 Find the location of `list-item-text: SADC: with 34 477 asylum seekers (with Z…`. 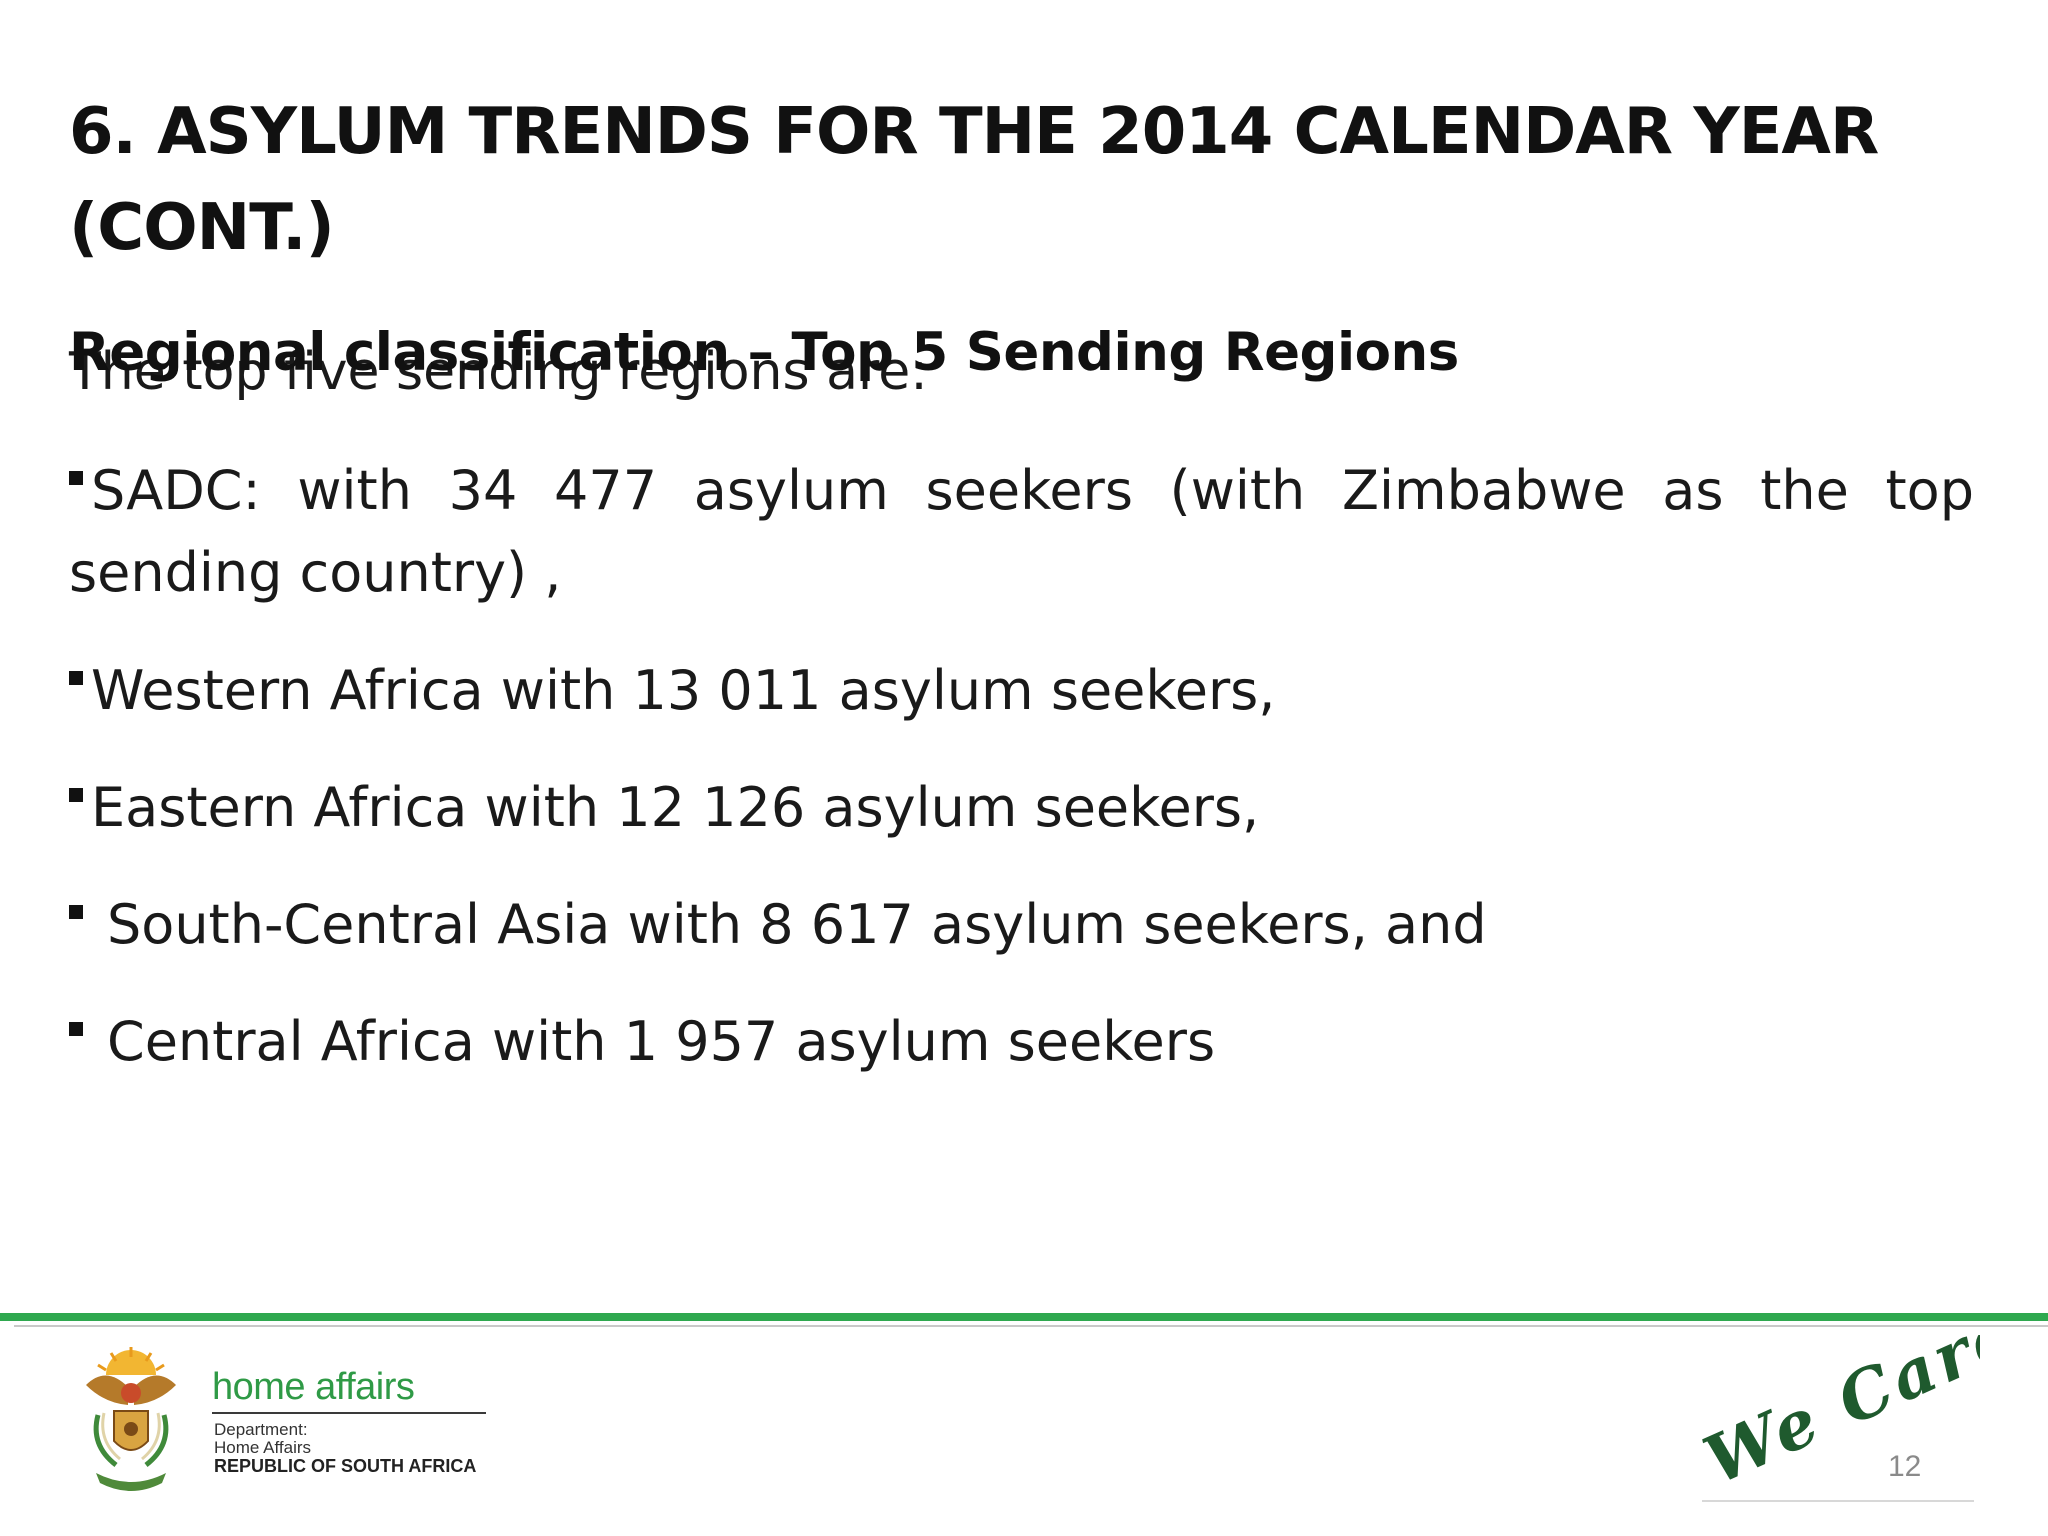

list-item-text: SADC: with 34 477 asylum seekers (with Z… is located at coordinates (1021, 531).